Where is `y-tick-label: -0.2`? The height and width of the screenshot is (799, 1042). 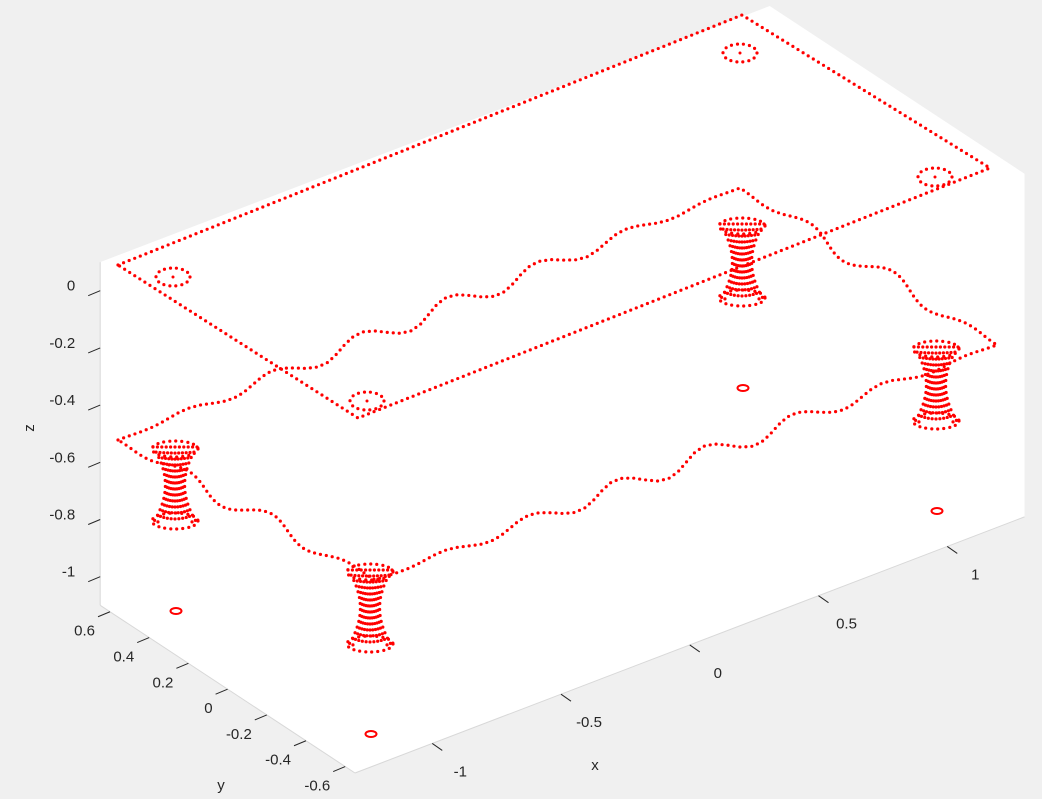 y-tick-label: -0.2 is located at coordinates (239, 734).